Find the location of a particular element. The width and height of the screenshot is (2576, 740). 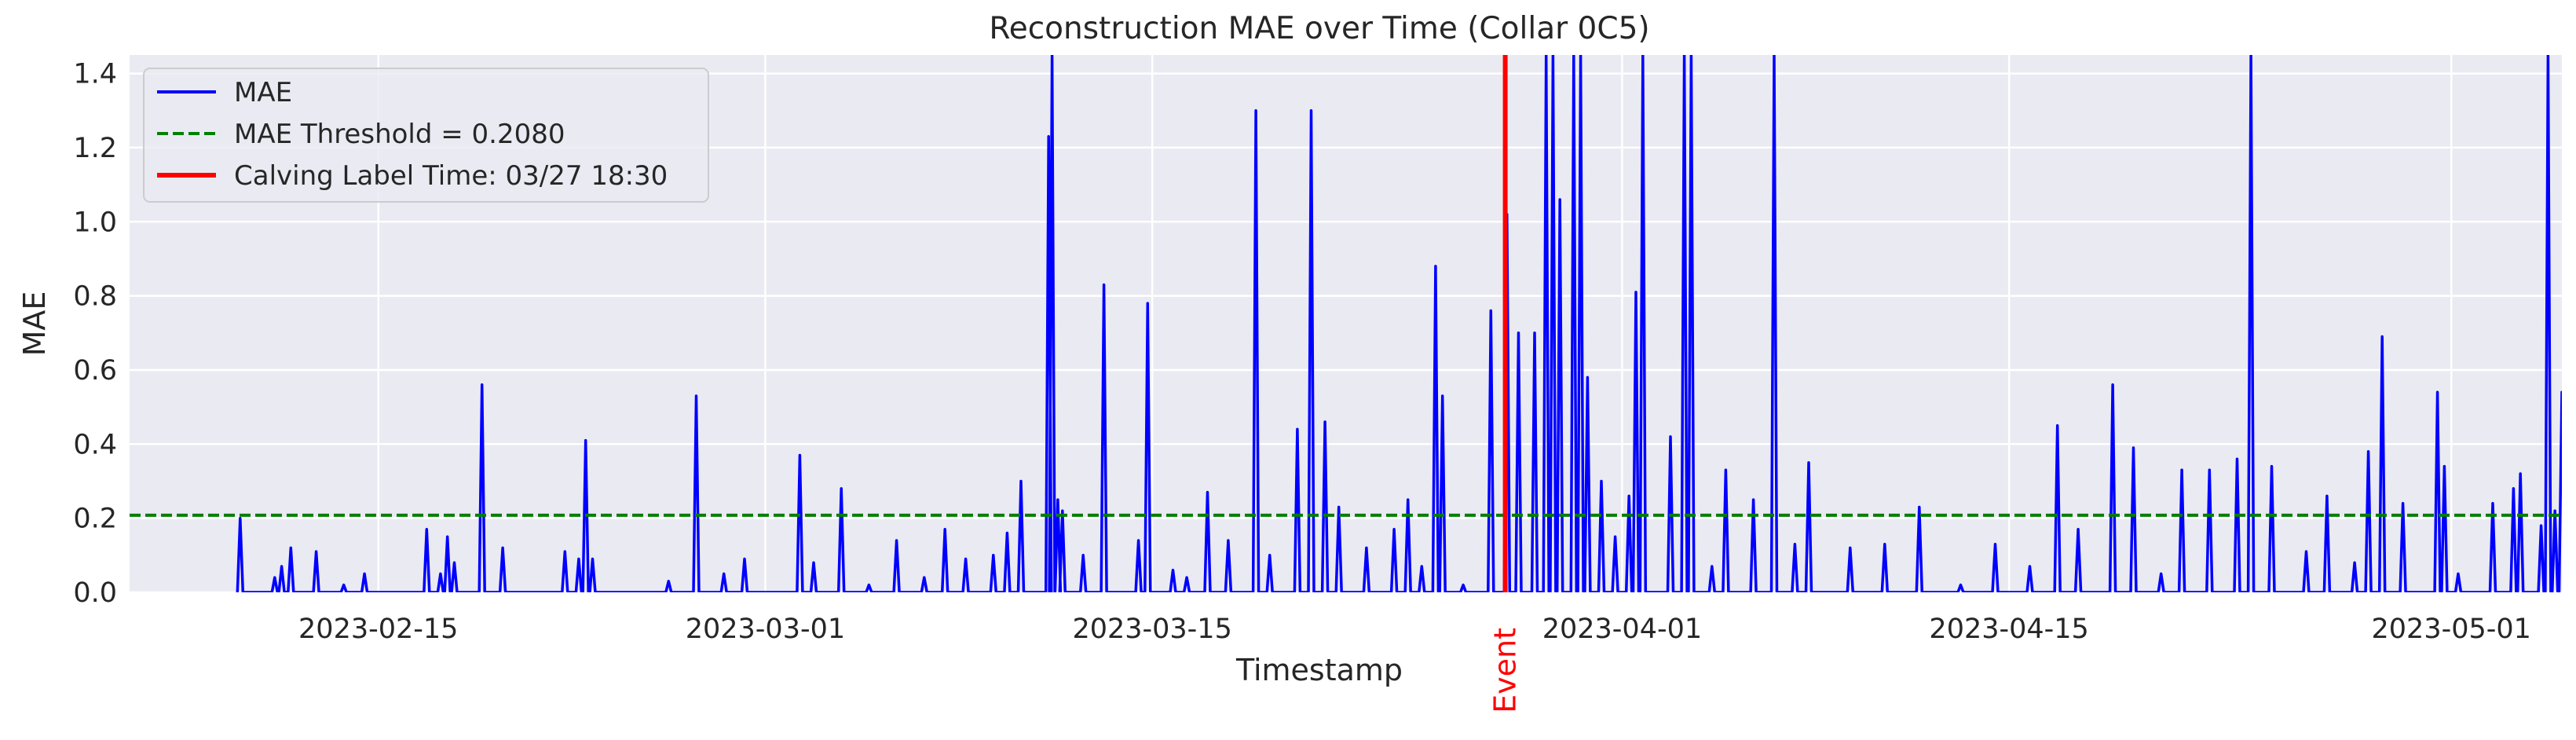

x-tick-label: 2023-03-15 is located at coordinates (1152, 630).